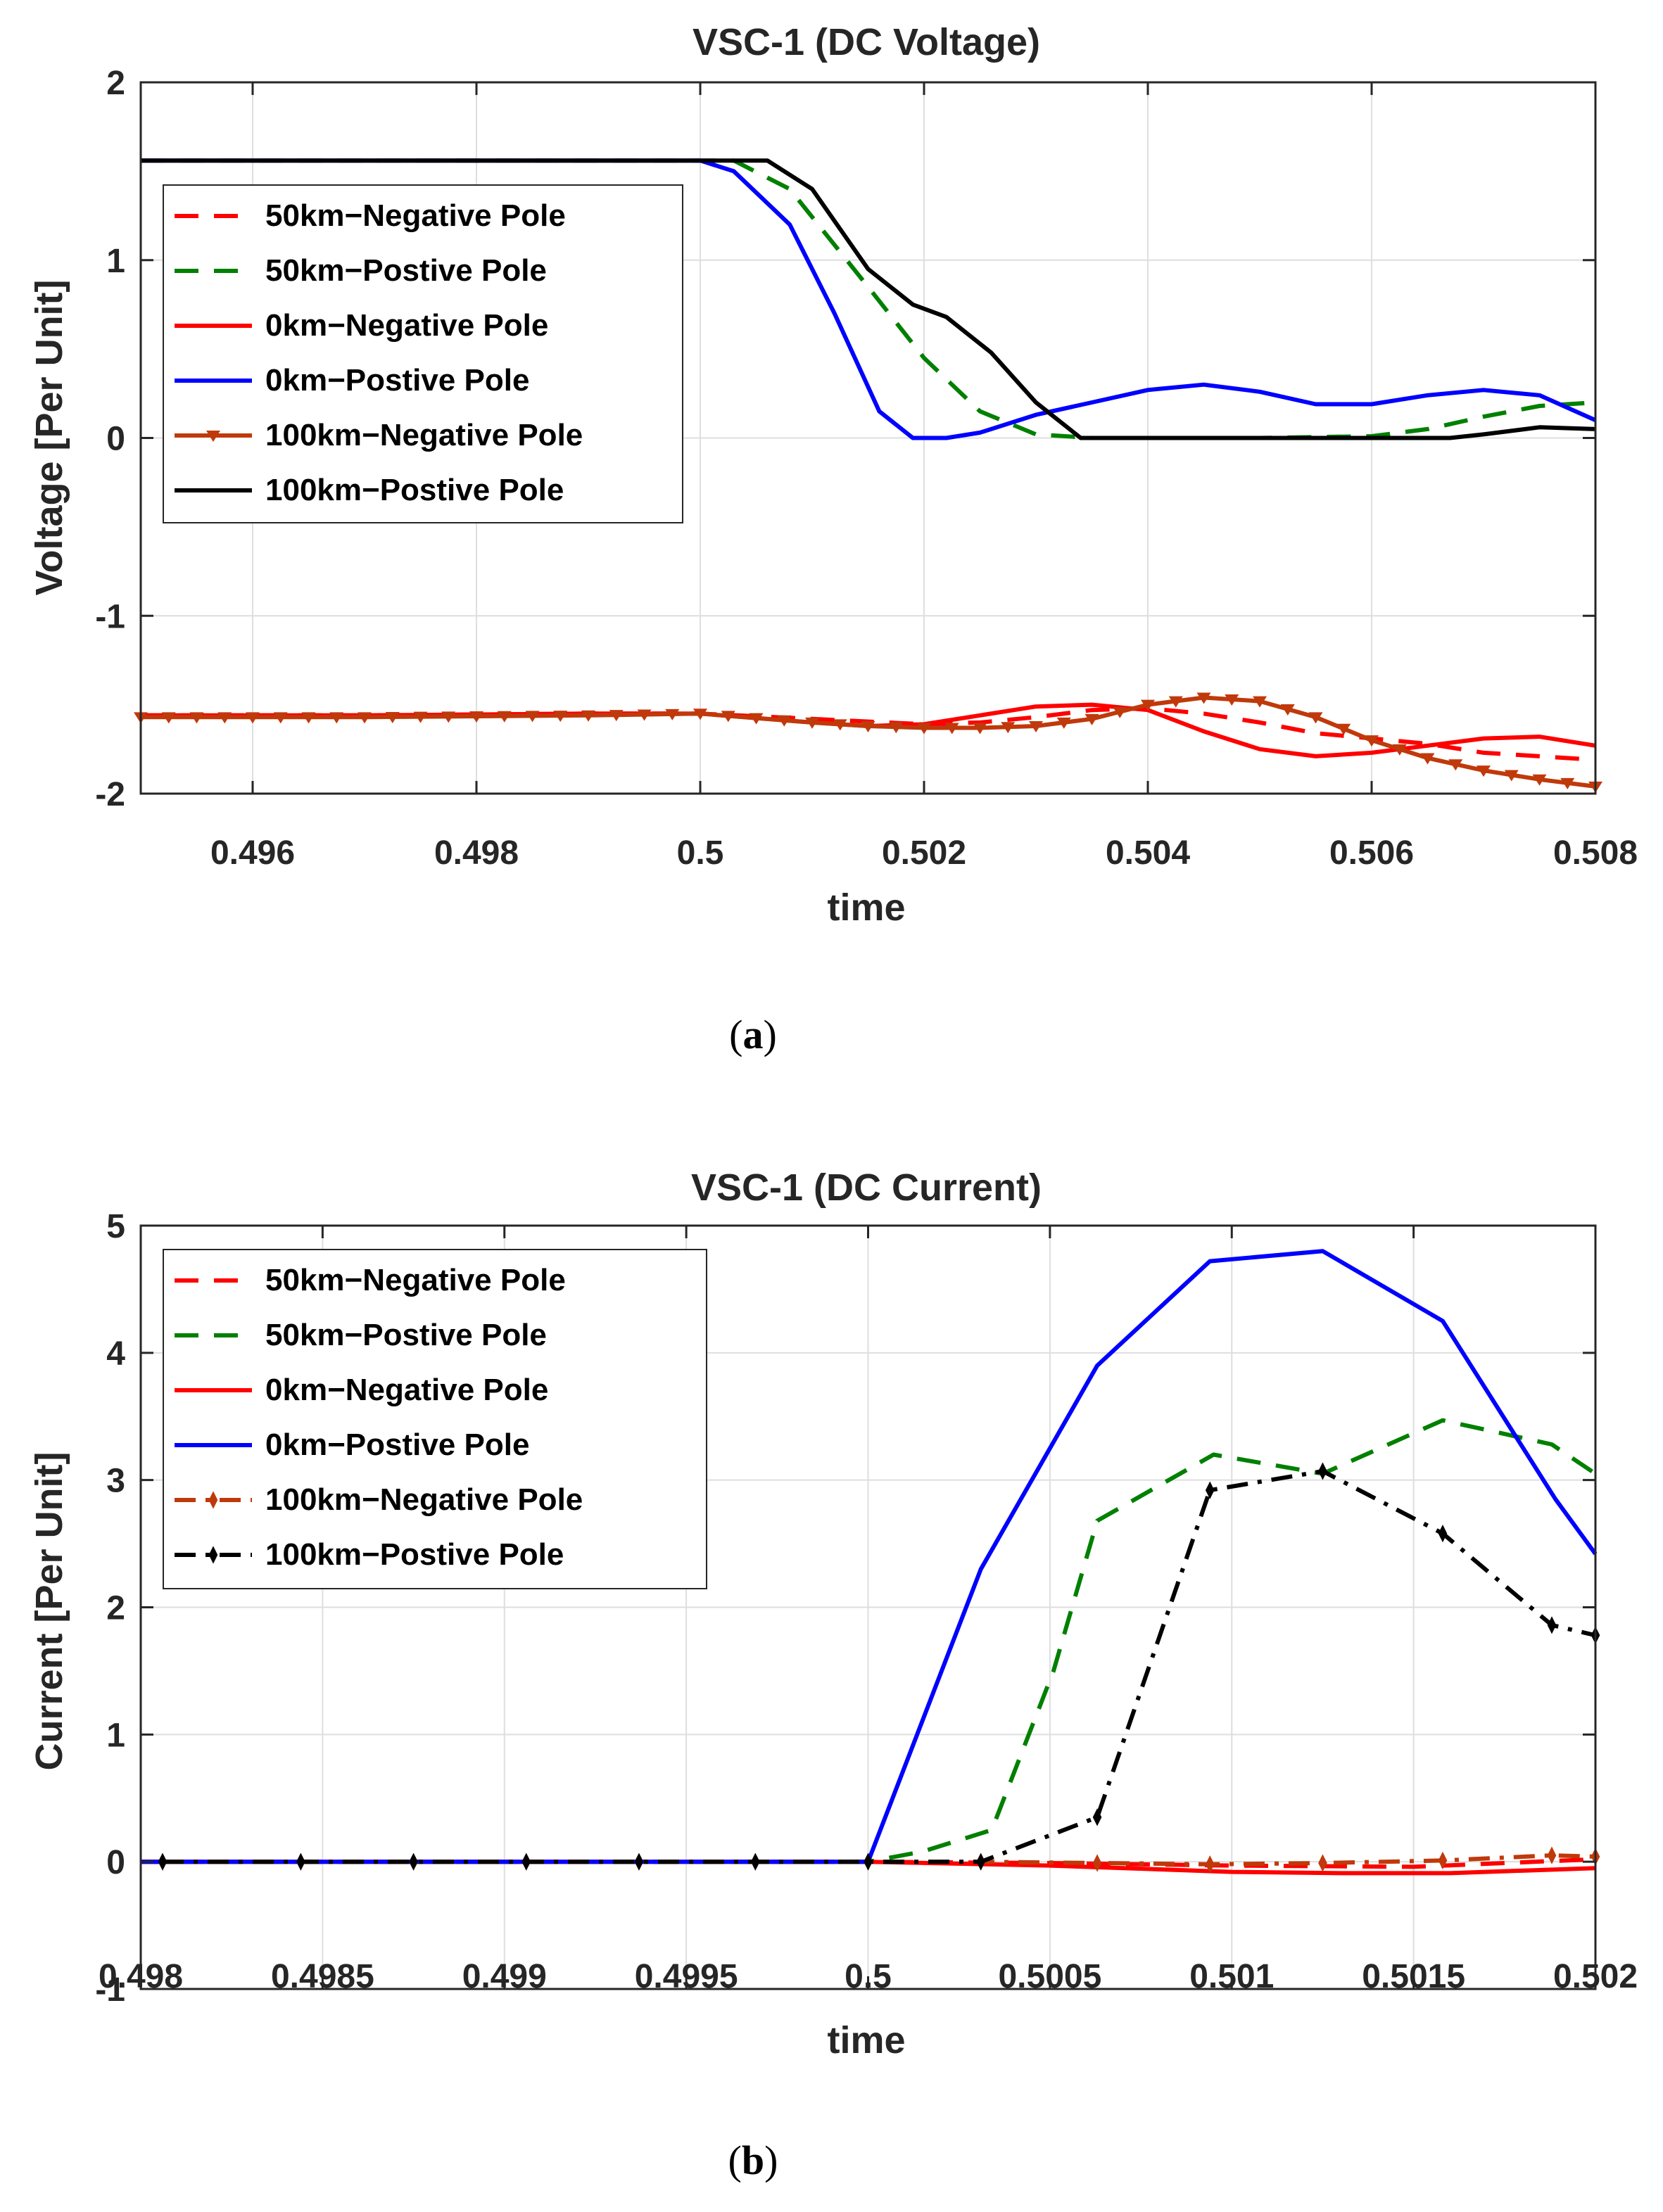 Image resolution: width=1663 pixels, height=2212 pixels. I want to click on y-axis-label: Voltage [Per Unit], so click(49, 437).